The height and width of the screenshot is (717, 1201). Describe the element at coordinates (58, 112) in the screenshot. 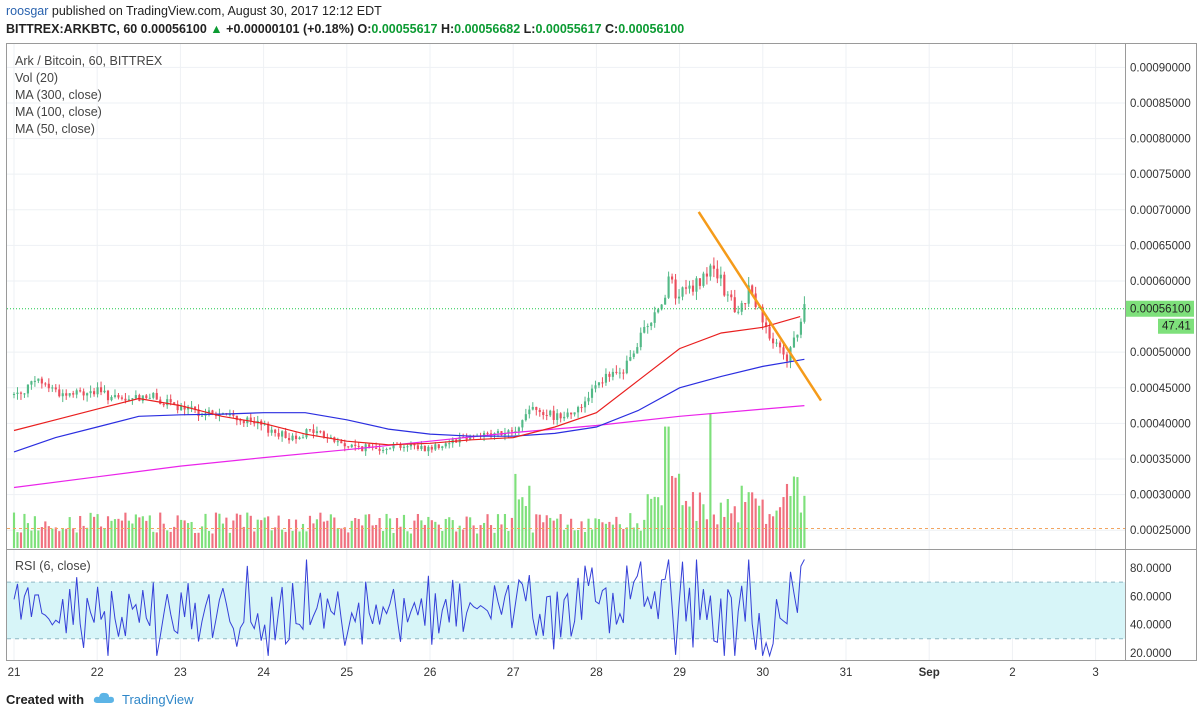

I see `legend-ma100: MA (100, close)` at that location.